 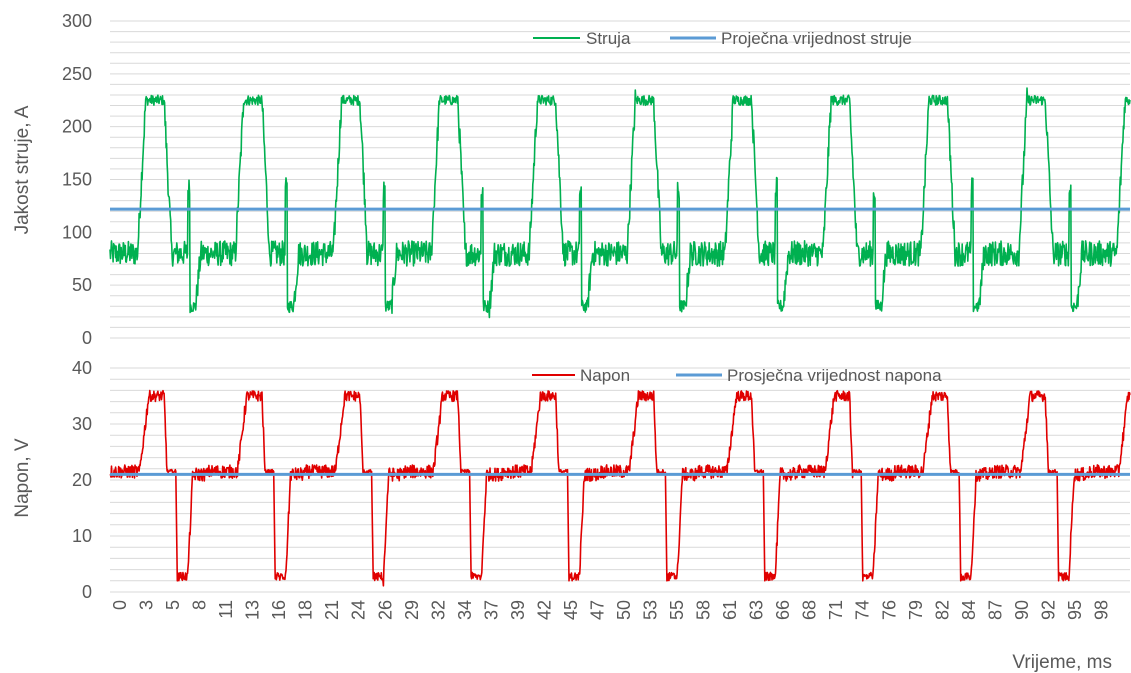 What do you see at coordinates (834, 375) in the screenshot?
I see `legend-label-average-voltage: Prosječna vrijednost napona` at bounding box center [834, 375].